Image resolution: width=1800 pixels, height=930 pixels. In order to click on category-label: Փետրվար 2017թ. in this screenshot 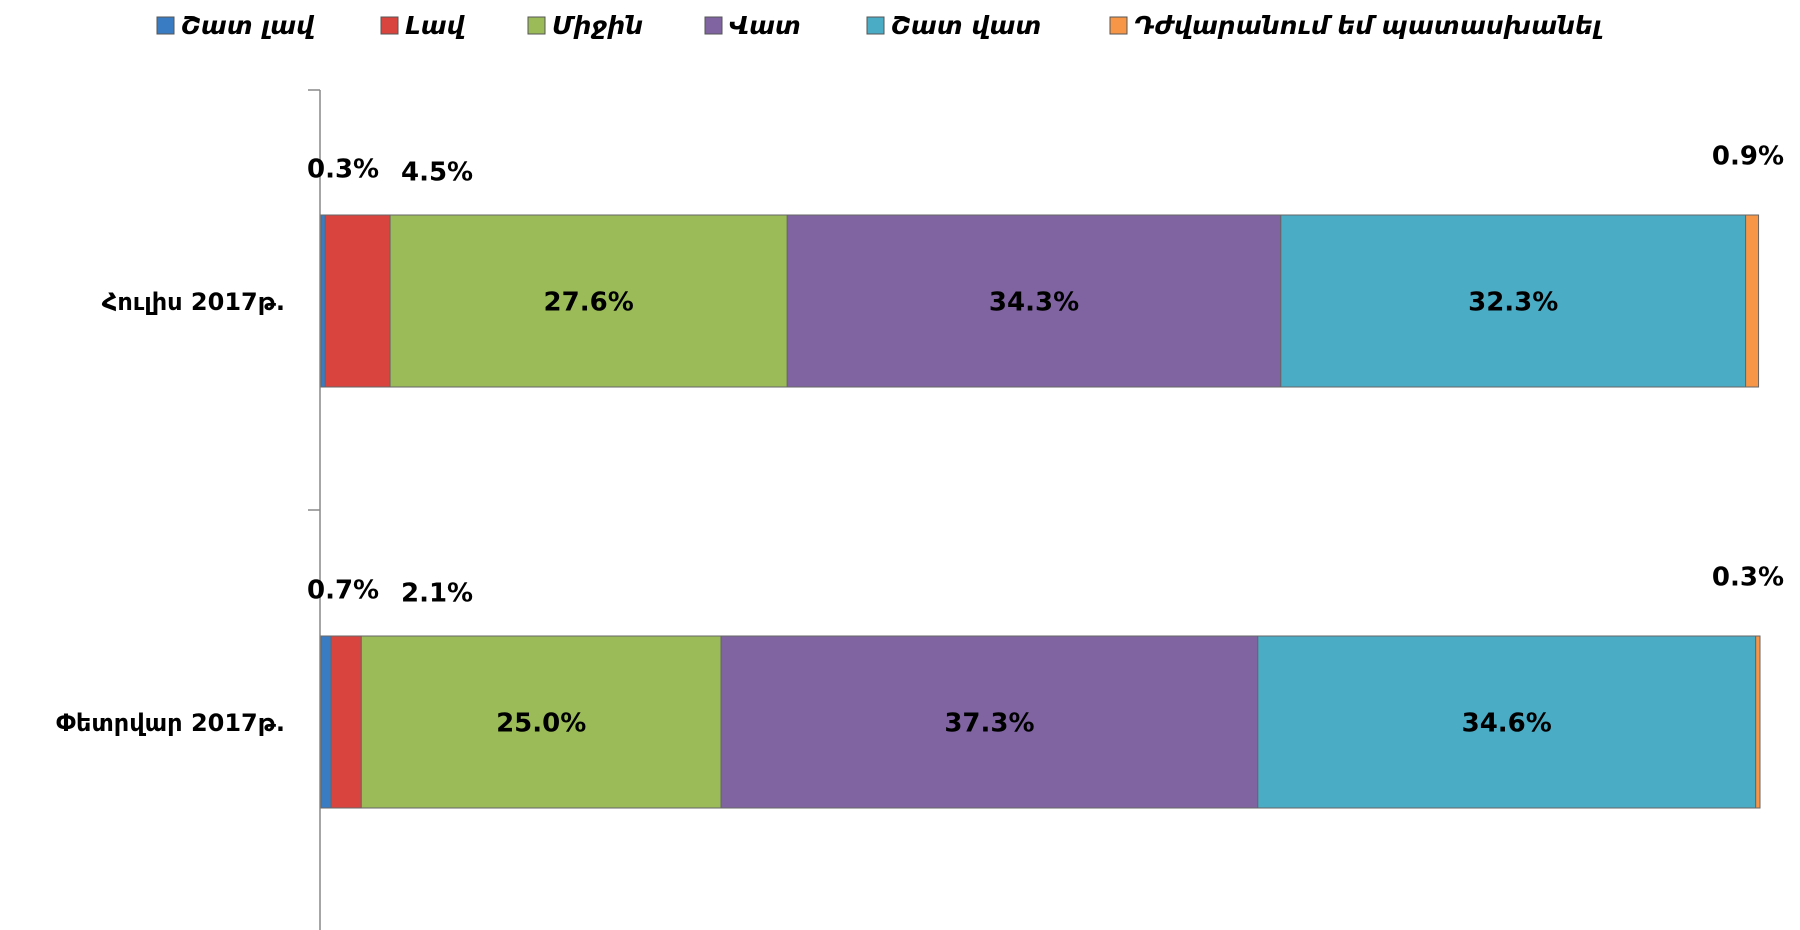, I will do `click(170, 723)`.